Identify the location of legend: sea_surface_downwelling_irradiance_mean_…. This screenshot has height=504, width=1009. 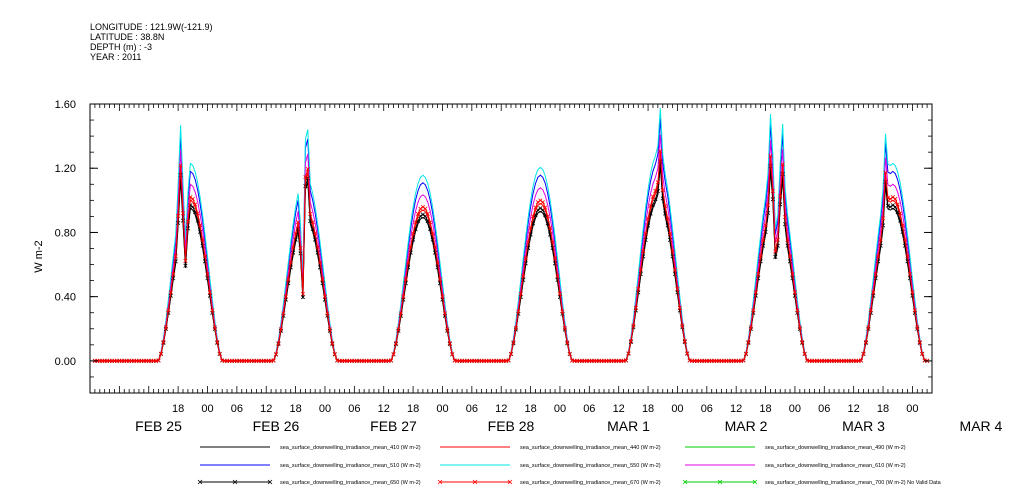
(569, 465).